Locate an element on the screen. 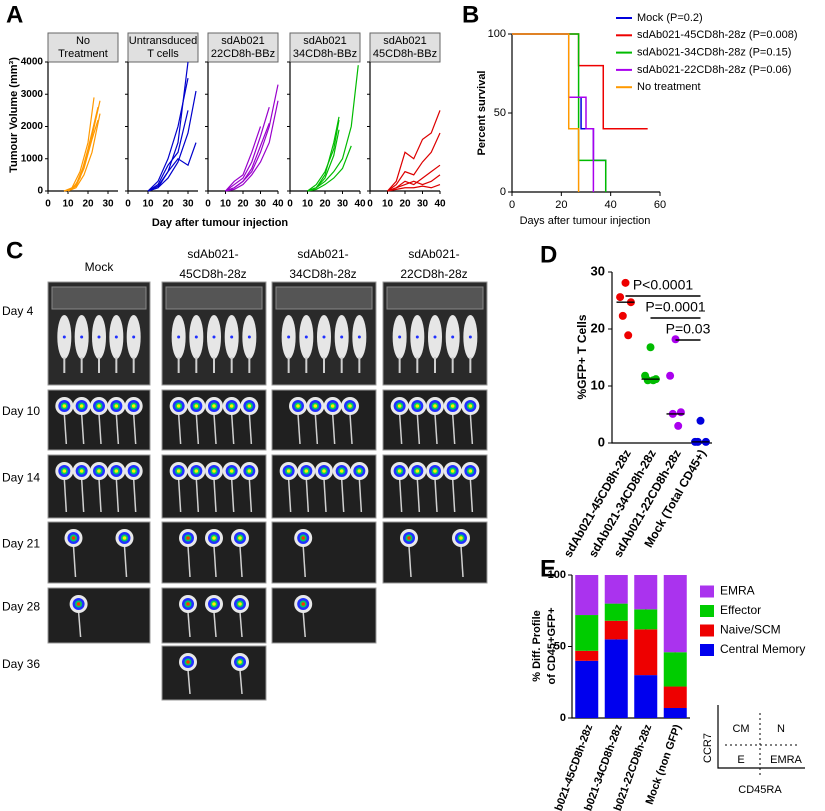 This screenshot has width=825, height=811. panel-label: D is located at coordinates (548, 254).